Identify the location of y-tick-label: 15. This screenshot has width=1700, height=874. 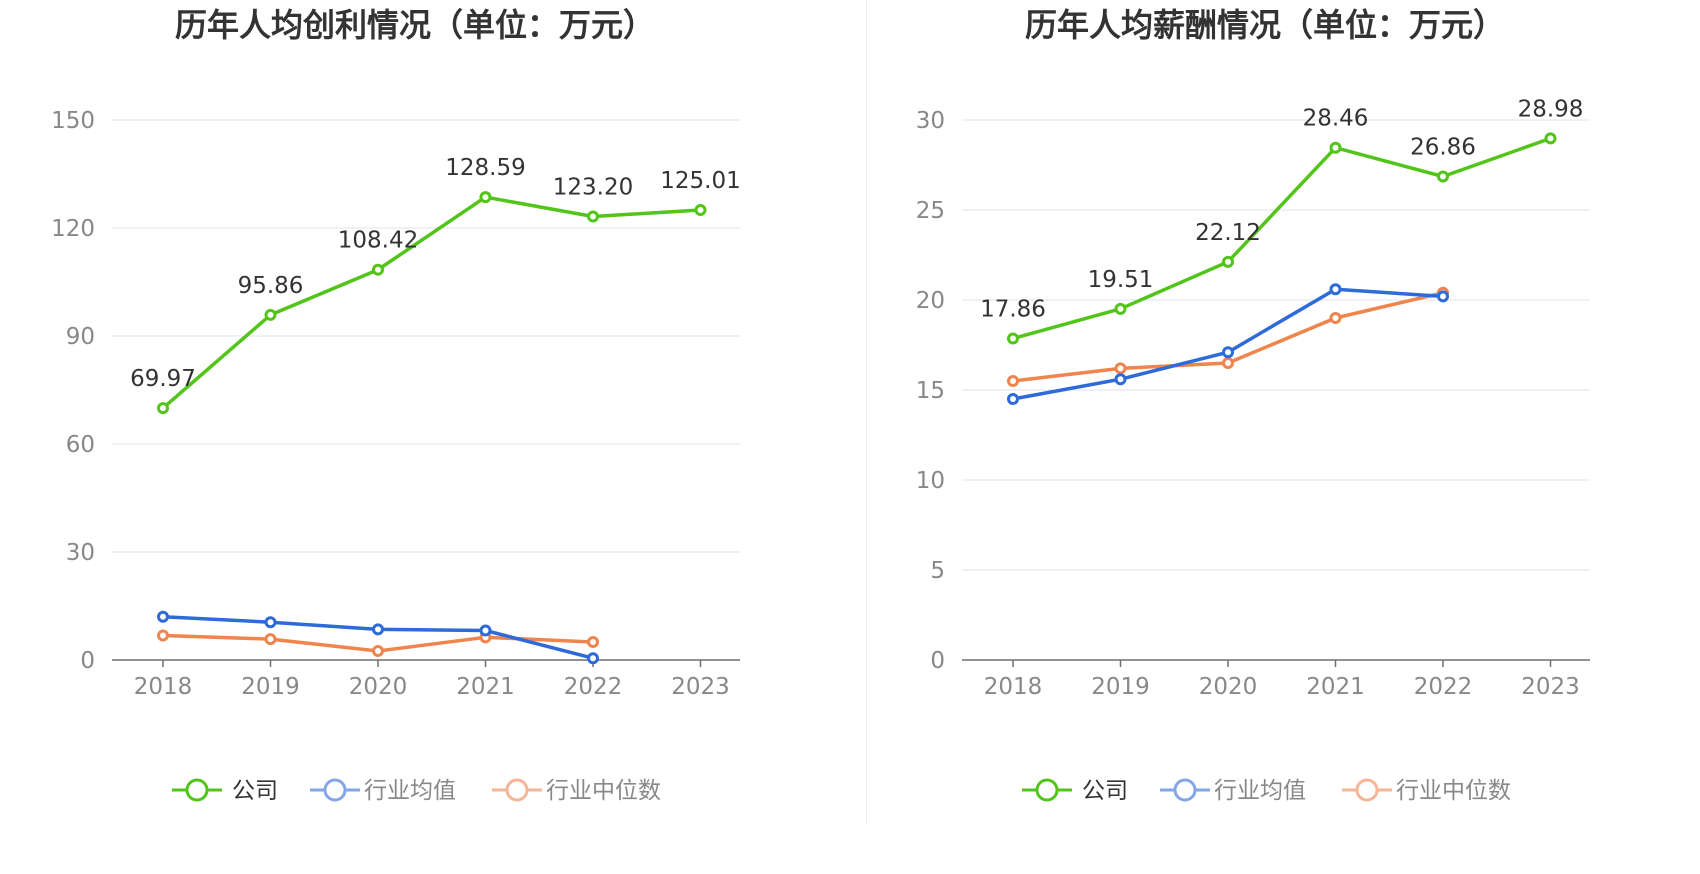
(930, 391).